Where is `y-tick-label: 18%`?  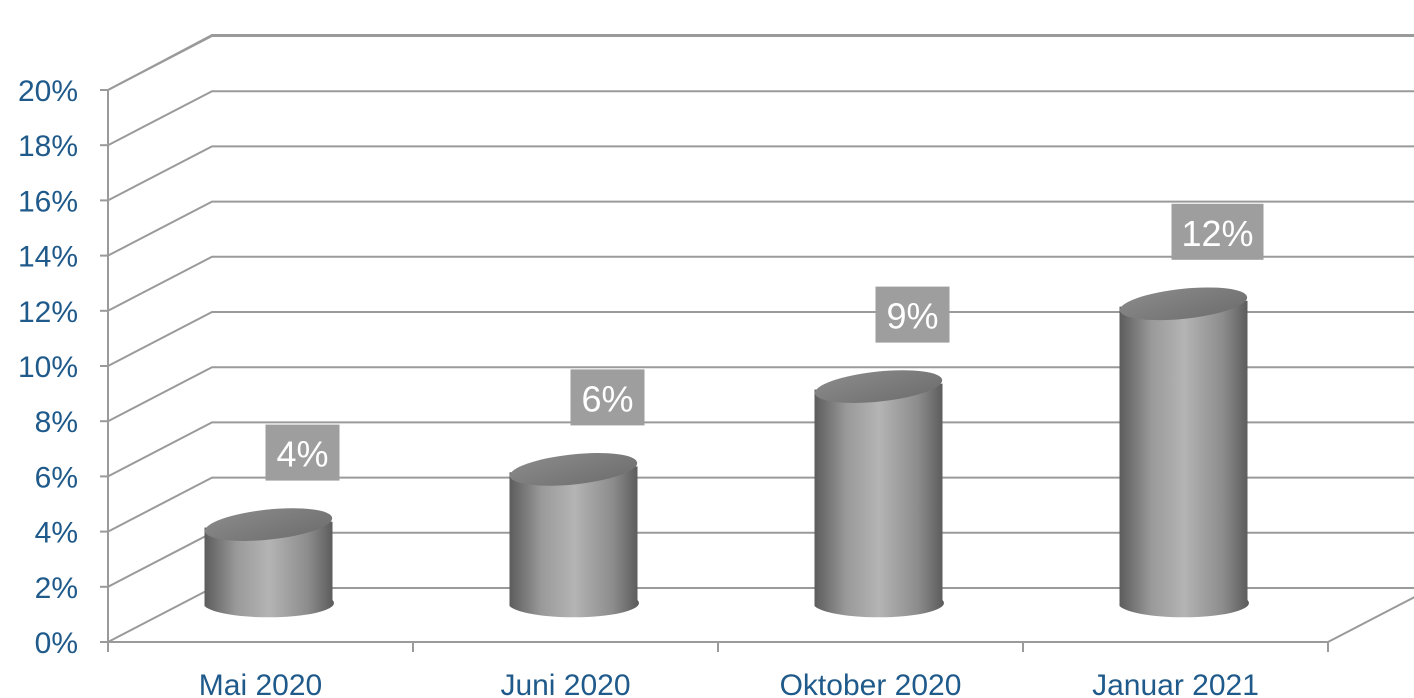 y-tick-label: 18% is located at coordinates (48, 146).